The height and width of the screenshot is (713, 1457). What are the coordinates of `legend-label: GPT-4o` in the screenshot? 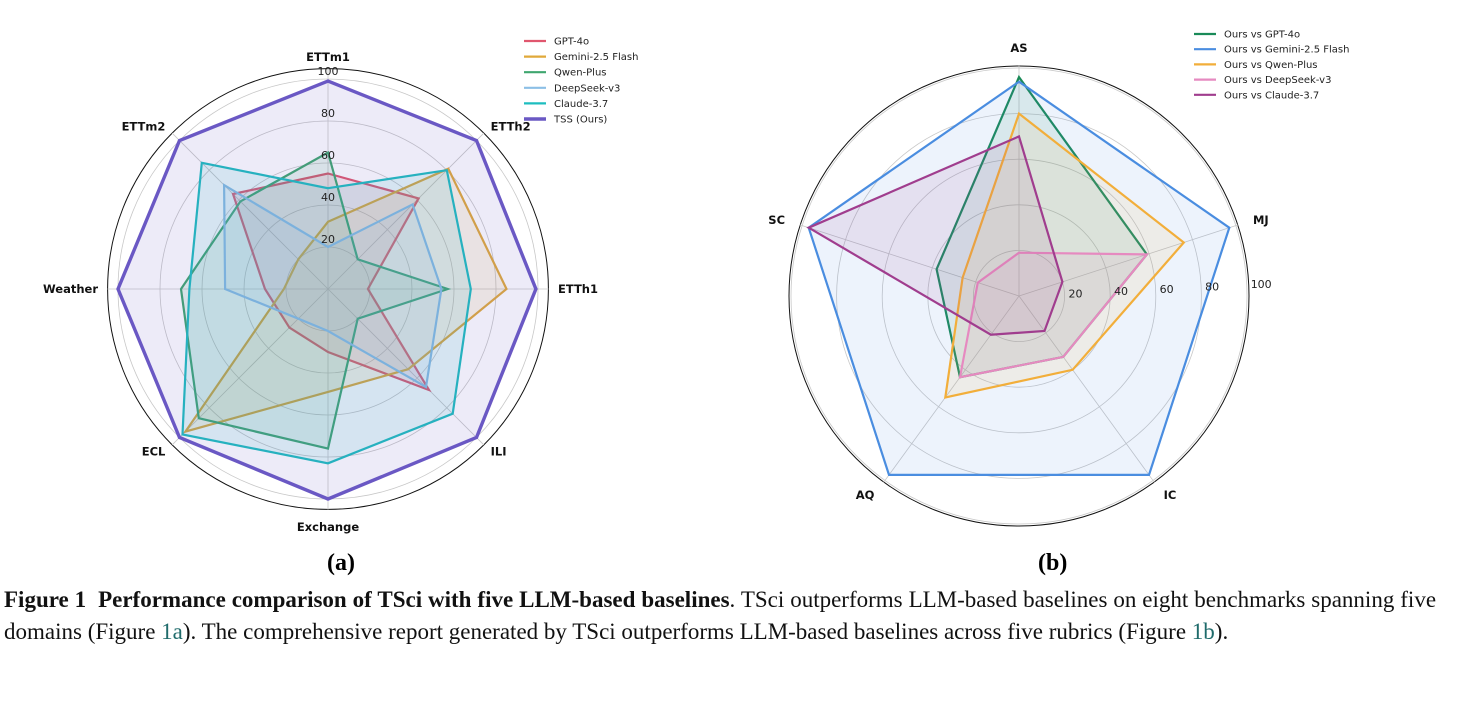 It's located at (571, 42).